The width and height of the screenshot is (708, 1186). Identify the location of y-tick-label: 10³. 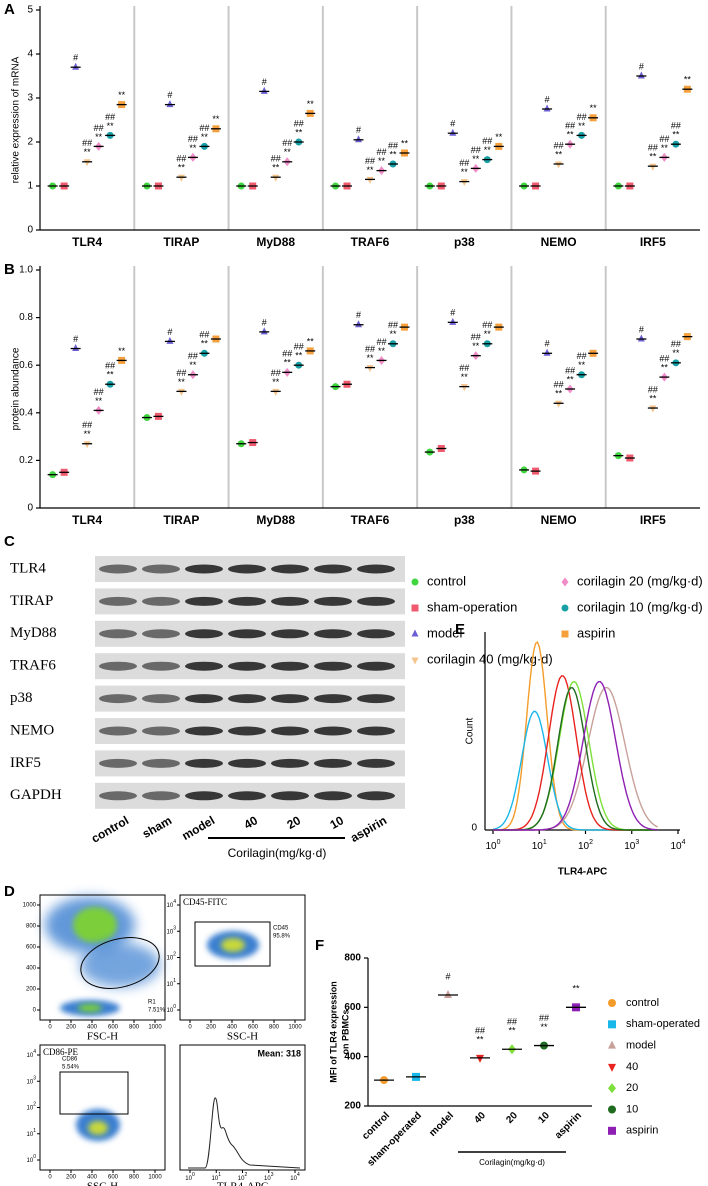
(32, 1080).